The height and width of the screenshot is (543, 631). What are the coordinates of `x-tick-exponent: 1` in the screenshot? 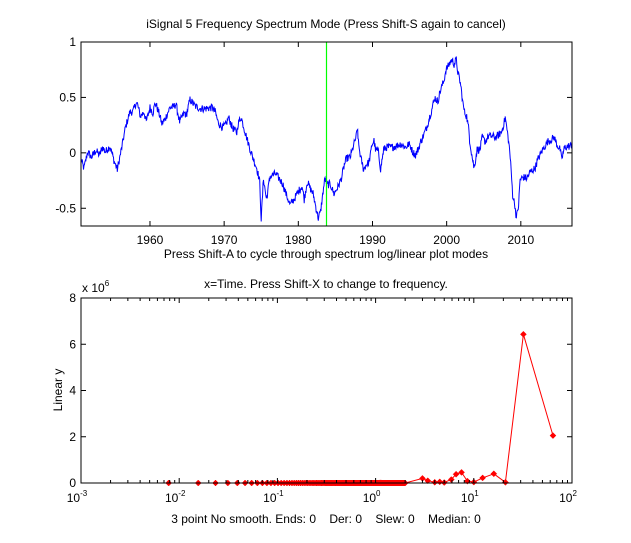 It's located at (476, 493).